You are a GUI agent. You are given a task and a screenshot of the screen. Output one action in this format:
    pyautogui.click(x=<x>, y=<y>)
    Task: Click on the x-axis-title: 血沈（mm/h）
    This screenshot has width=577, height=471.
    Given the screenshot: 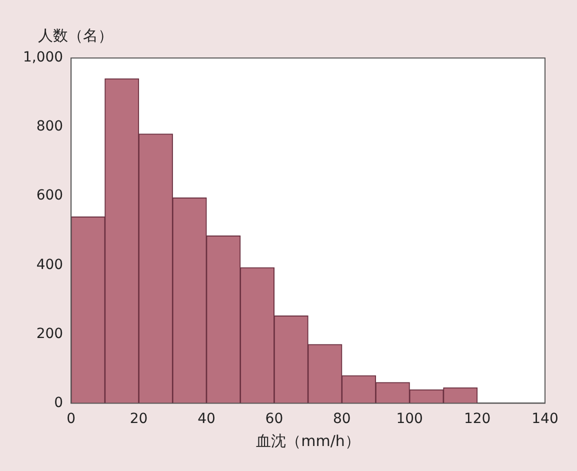 What is the action you would take?
    pyautogui.click(x=308, y=441)
    